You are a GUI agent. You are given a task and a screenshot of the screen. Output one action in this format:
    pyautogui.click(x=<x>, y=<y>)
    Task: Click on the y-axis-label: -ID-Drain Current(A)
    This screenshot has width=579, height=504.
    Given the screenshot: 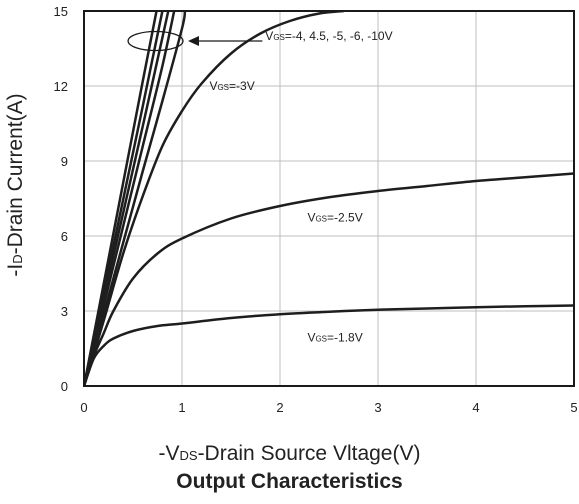 What is the action you would take?
    pyautogui.click(x=15, y=185)
    